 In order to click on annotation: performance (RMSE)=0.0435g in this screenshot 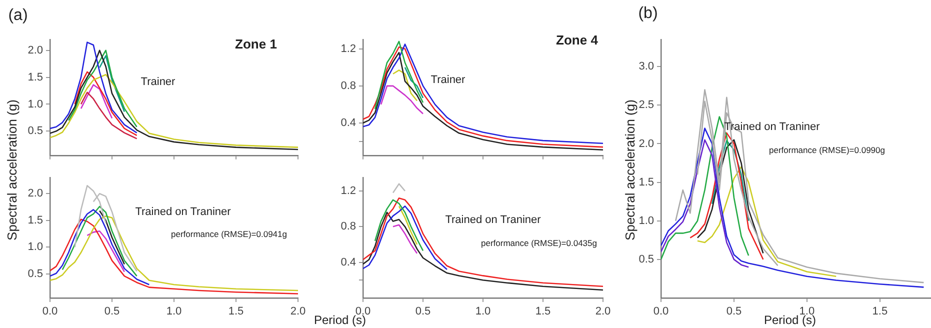, I will do `click(539, 243)`.